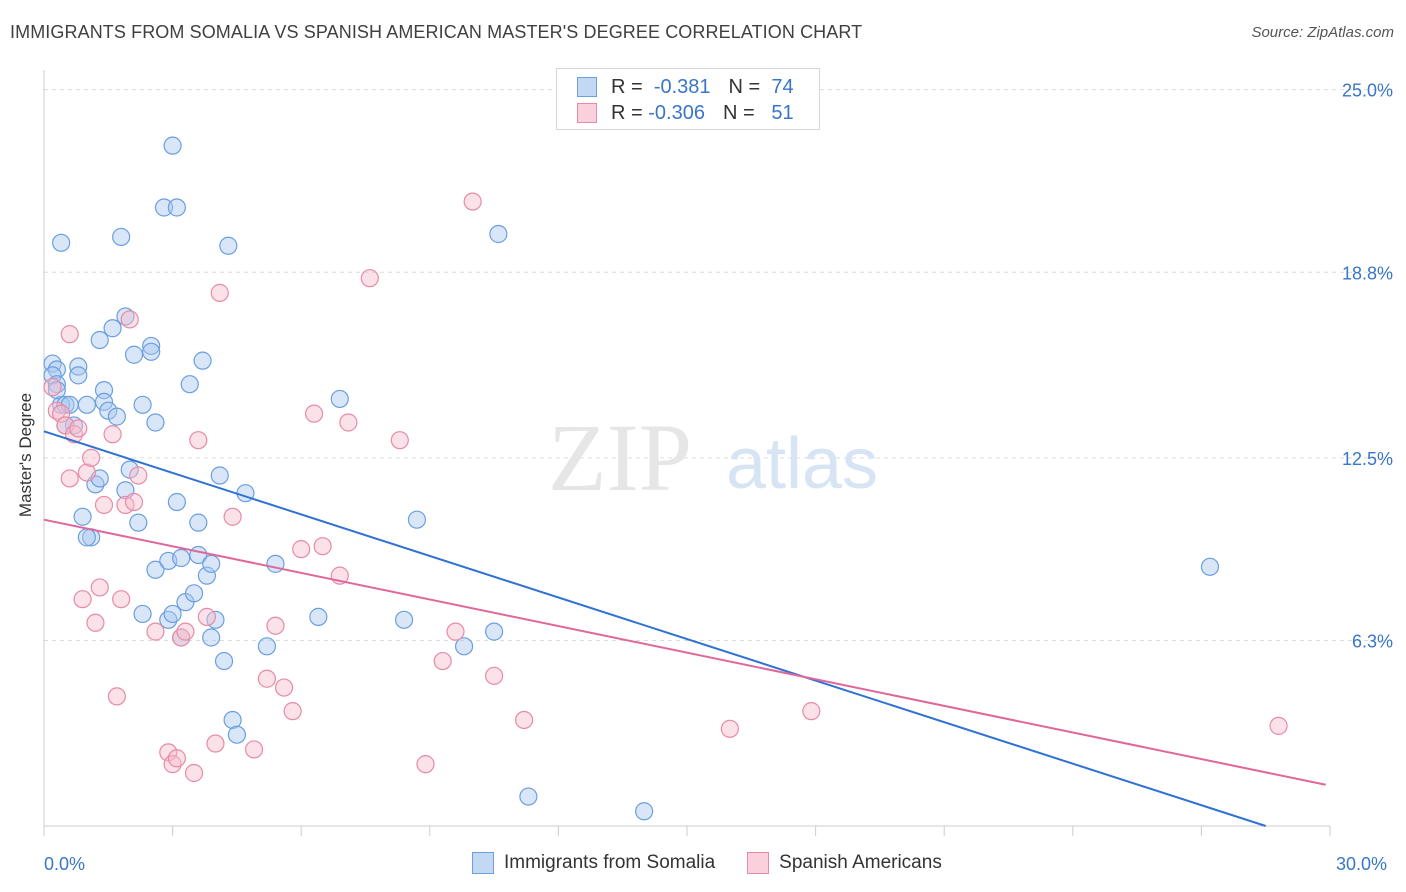 The width and height of the screenshot is (1406, 892). What do you see at coordinates (685, 113) in the screenshot?
I see `legend-row-spanish: R = -0.306 N = 51` at bounding box center [685, 113].